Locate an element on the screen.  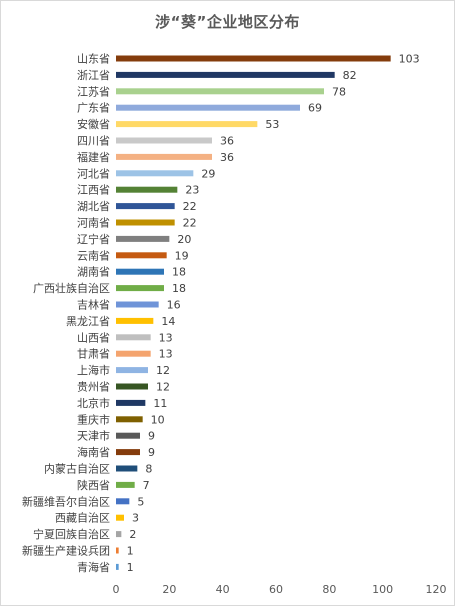
value-label: 11 is located at coordinates (160, 403).